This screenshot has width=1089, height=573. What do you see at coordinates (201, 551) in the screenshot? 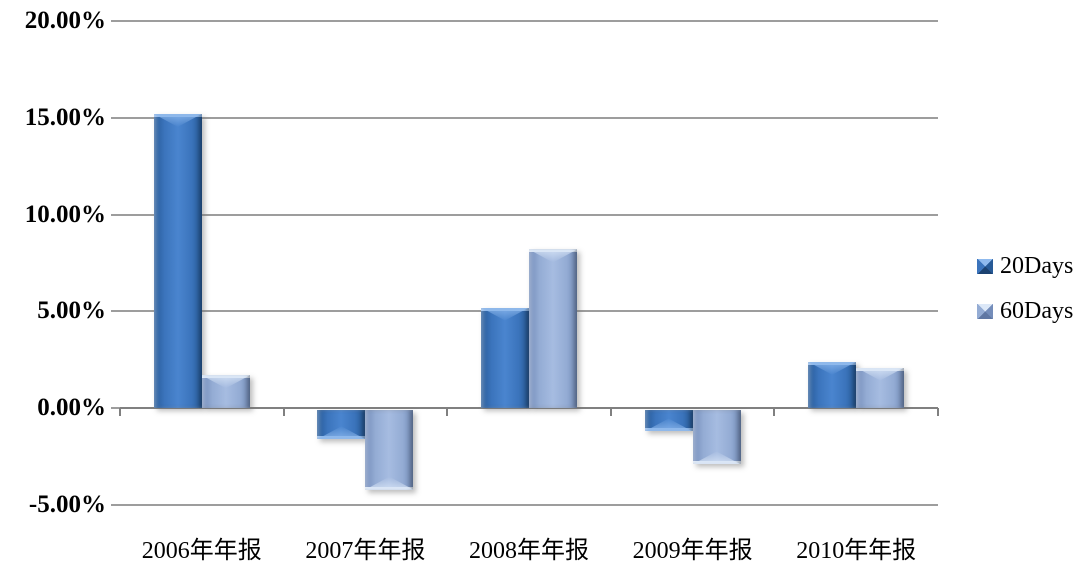
I see `x-axis-label: 2006年年报` at bounding box center [201, 551].